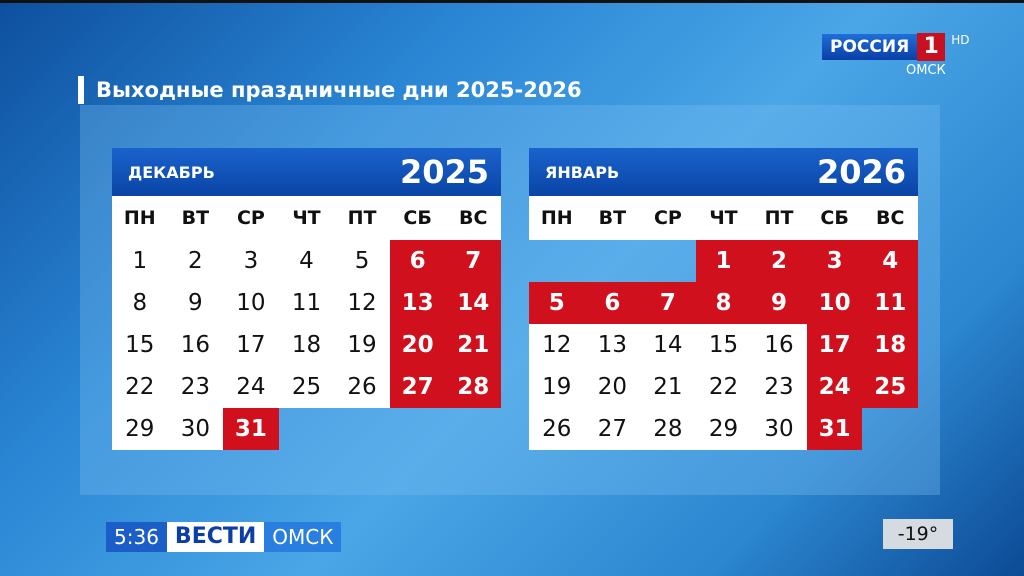 The image size is (1024, 576). What do you see at coordinates (668, 429) in the screenshot?
I see `day: 28` at bounding box center [668, 429].